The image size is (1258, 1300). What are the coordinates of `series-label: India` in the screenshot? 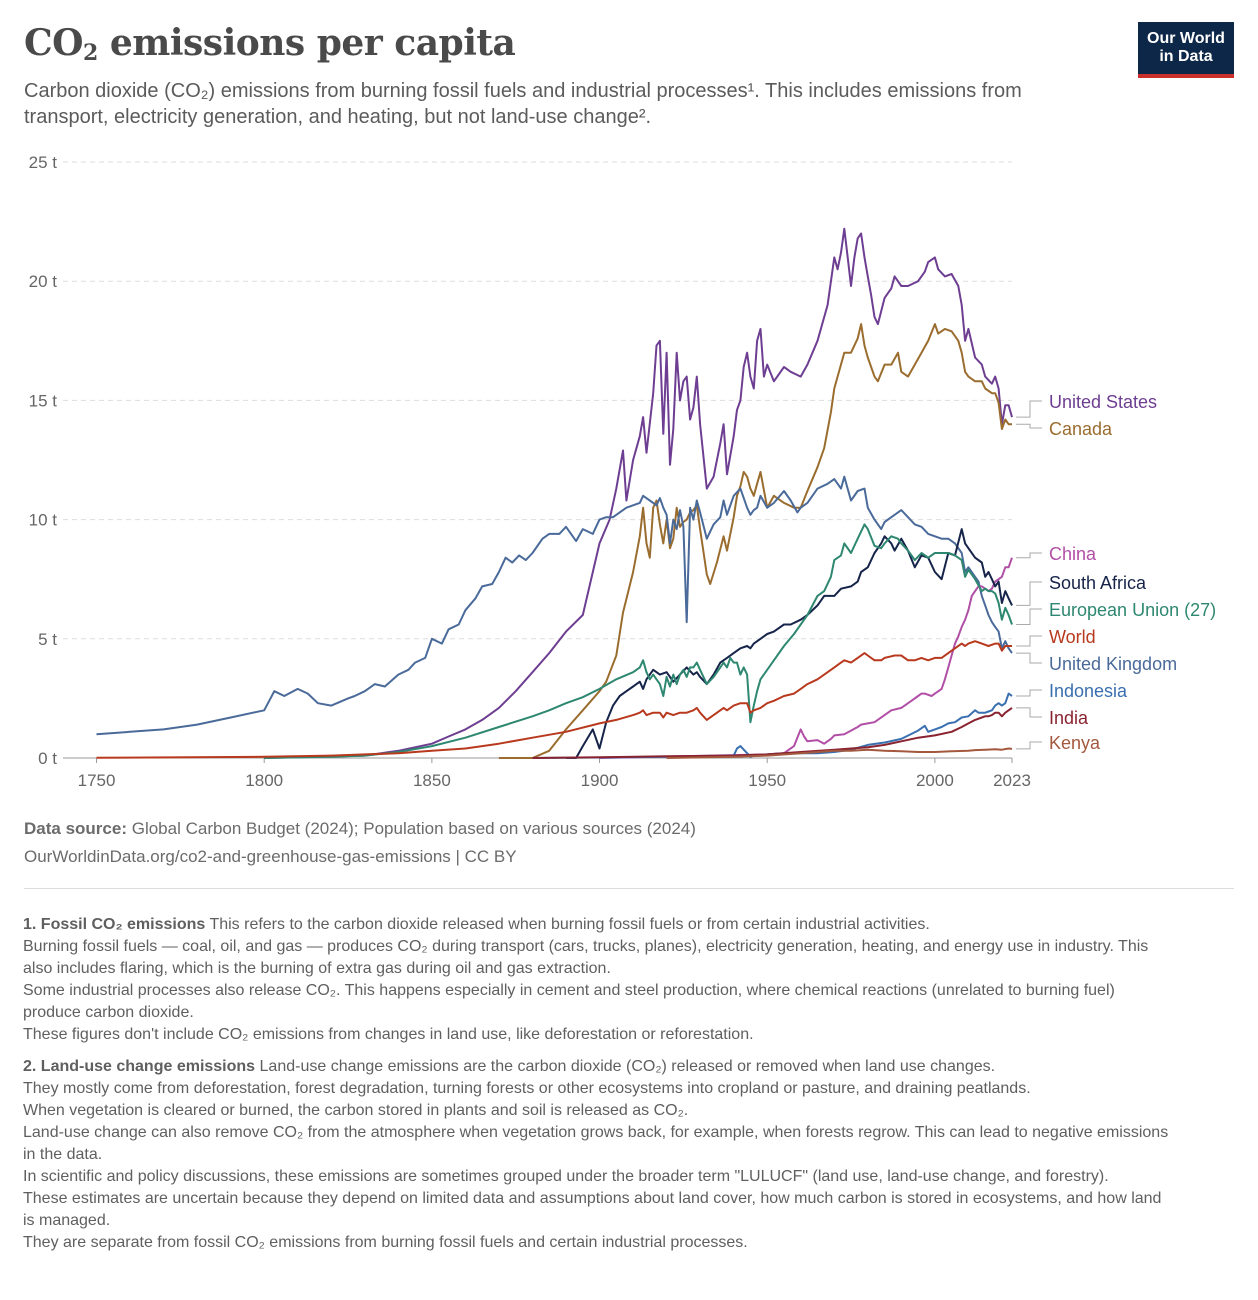 It's located at (1069, 718).